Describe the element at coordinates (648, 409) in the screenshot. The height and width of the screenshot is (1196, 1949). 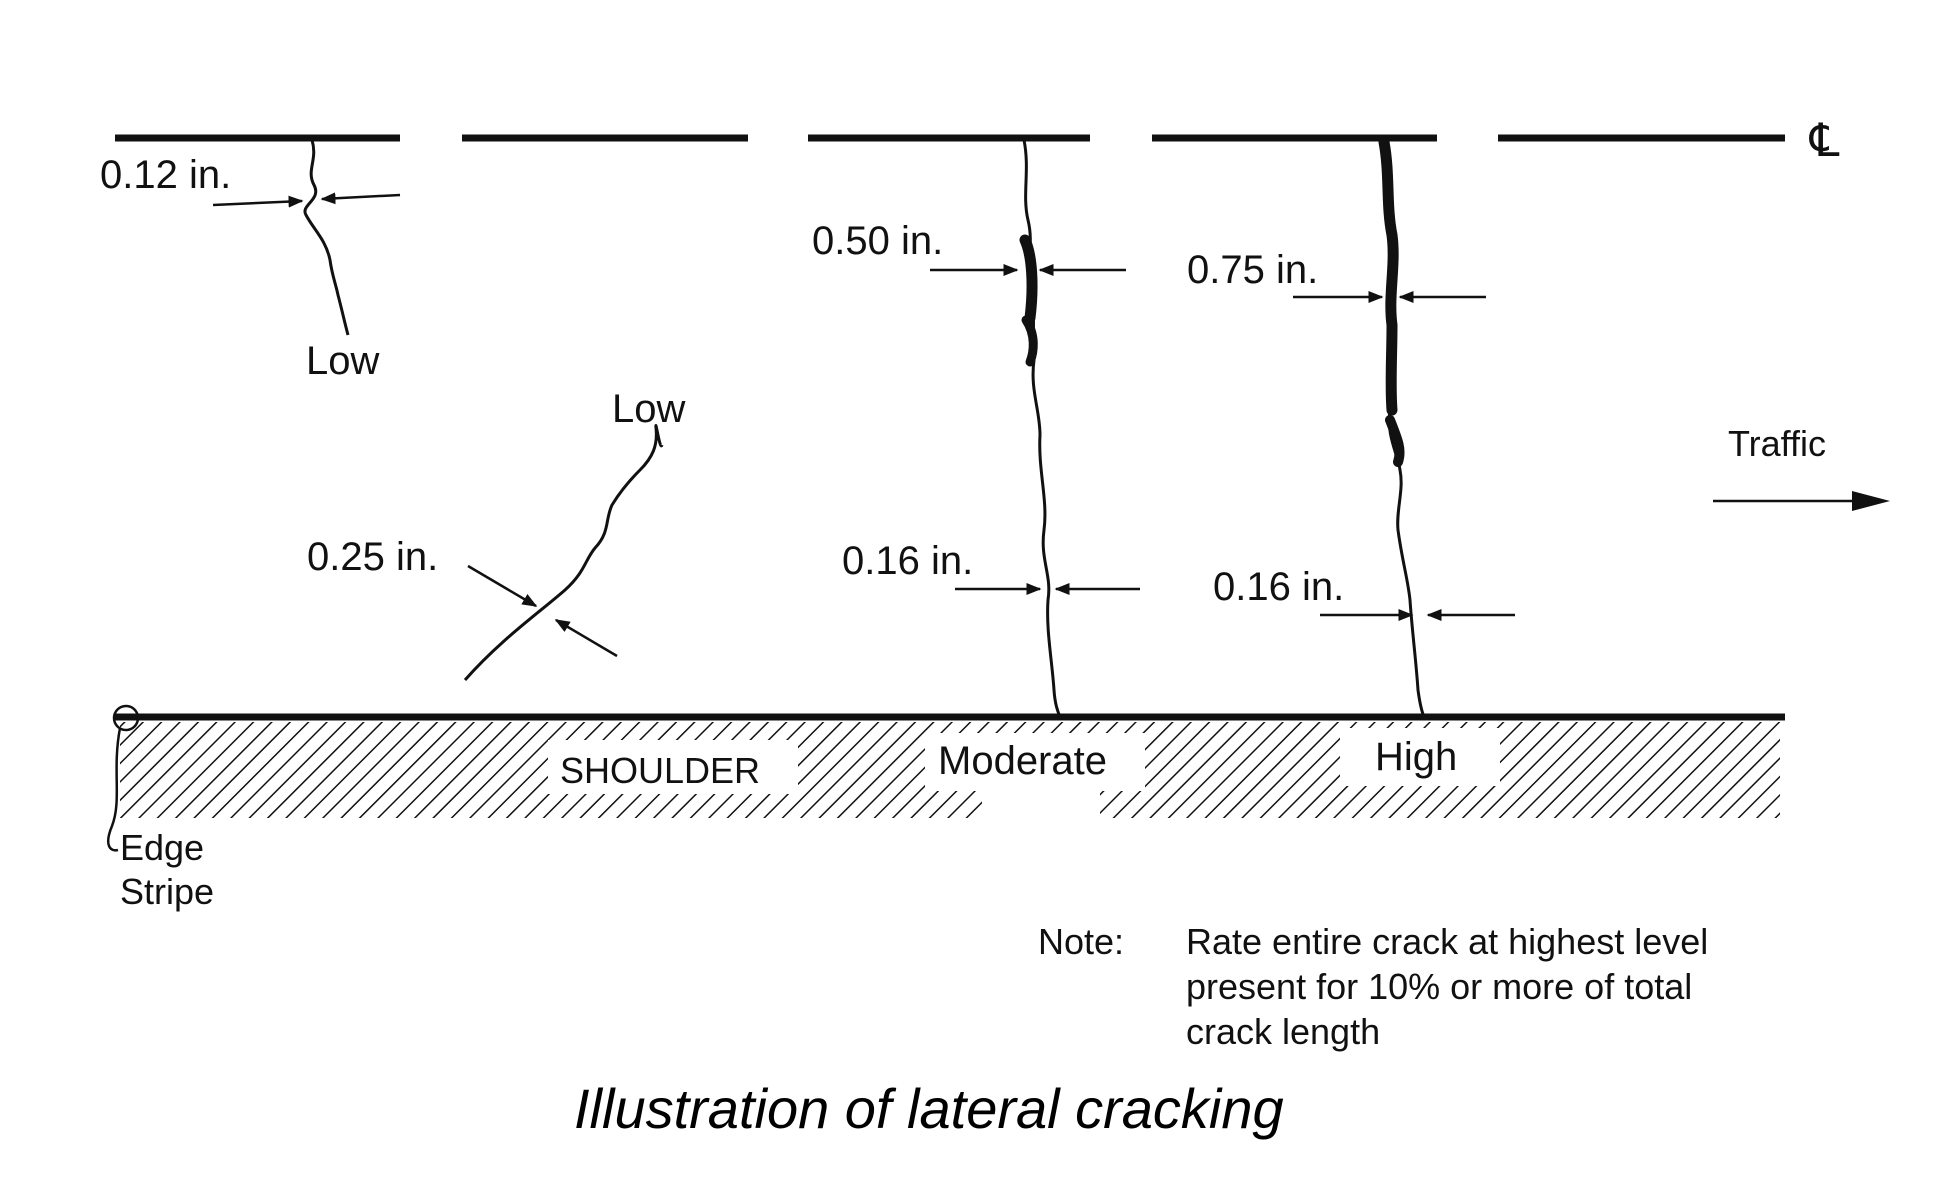
I see `crack2-severity-label: Low` at that location.